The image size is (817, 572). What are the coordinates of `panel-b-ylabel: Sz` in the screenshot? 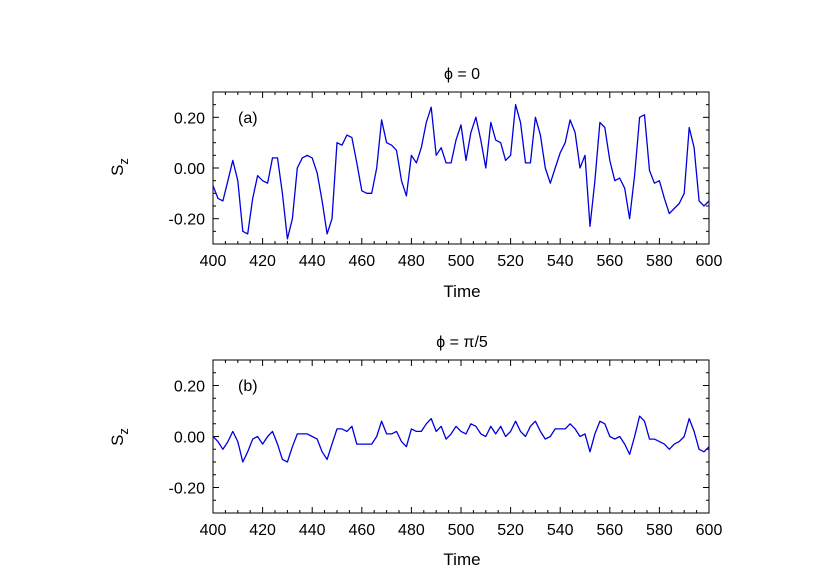 It's located at (119, 437).